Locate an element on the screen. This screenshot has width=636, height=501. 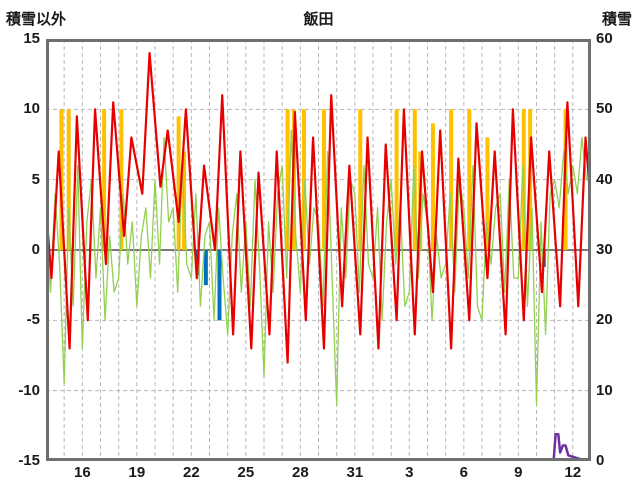
right-axis-title: 積雪 is located at coordinates (616, 19).